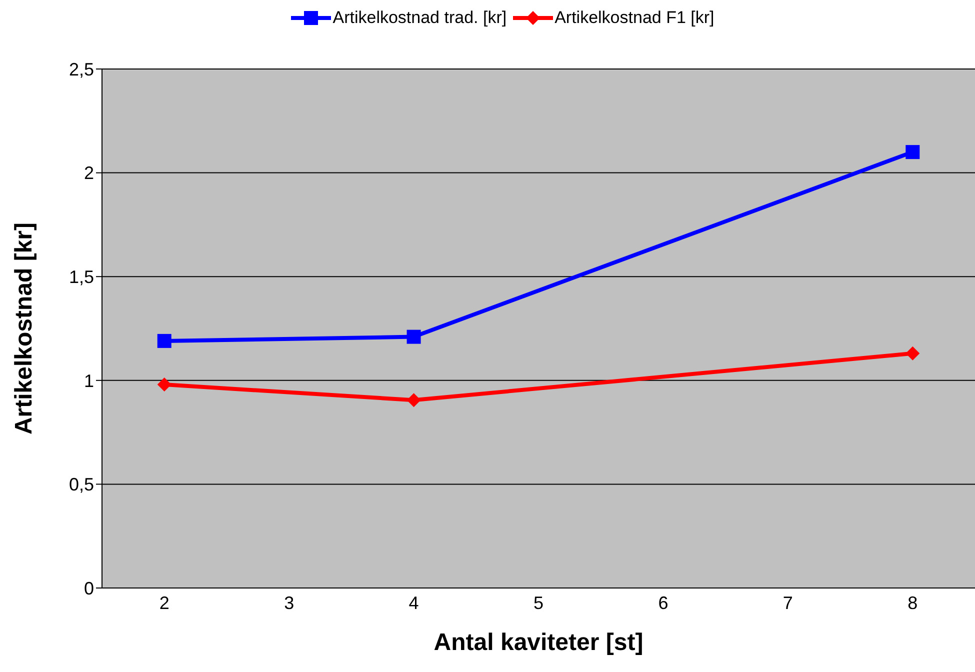  I want to click on x-tick-label: 6, so click(663, 602).